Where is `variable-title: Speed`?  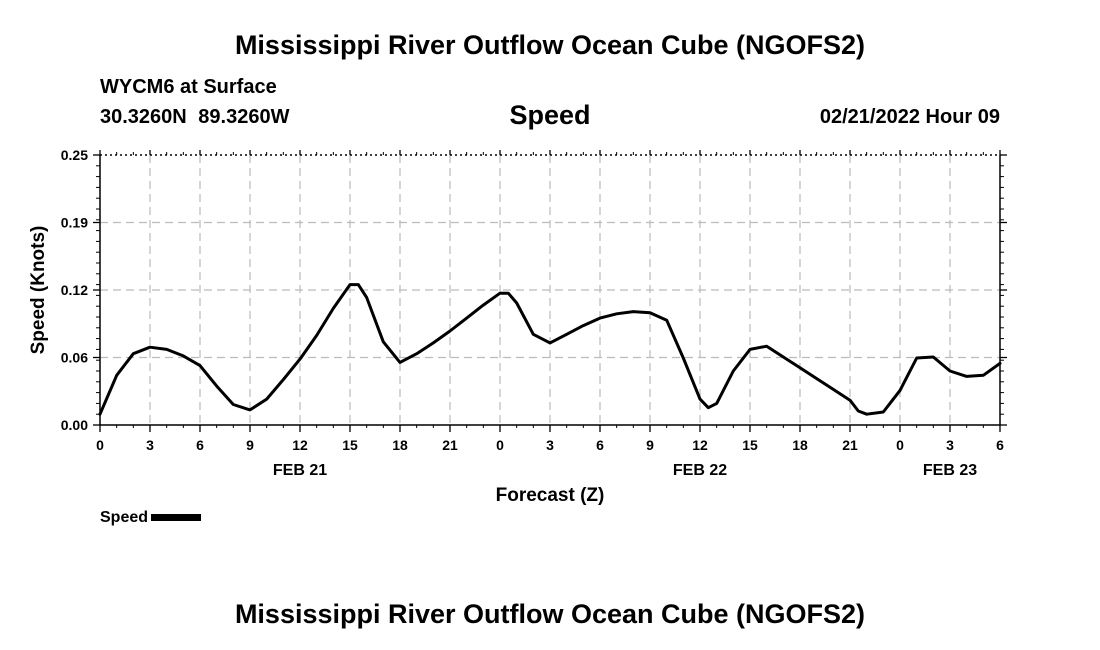
variable-title: Speed is located at coordinates (550, 115).